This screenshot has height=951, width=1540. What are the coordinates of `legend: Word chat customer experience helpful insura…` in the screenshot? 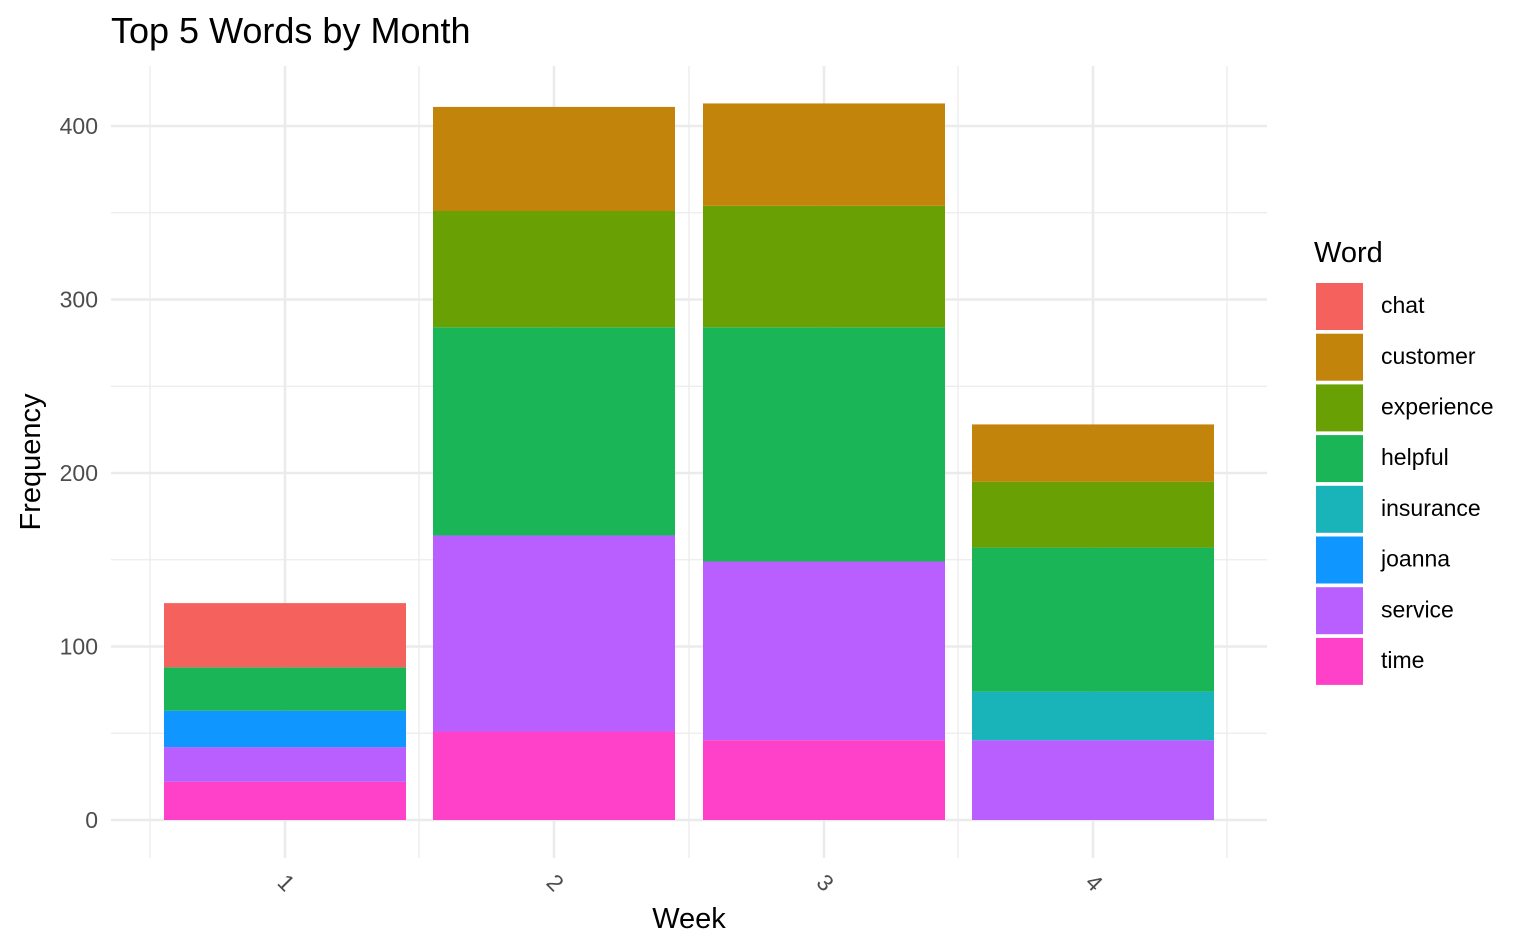 It's located at (1404, 461).